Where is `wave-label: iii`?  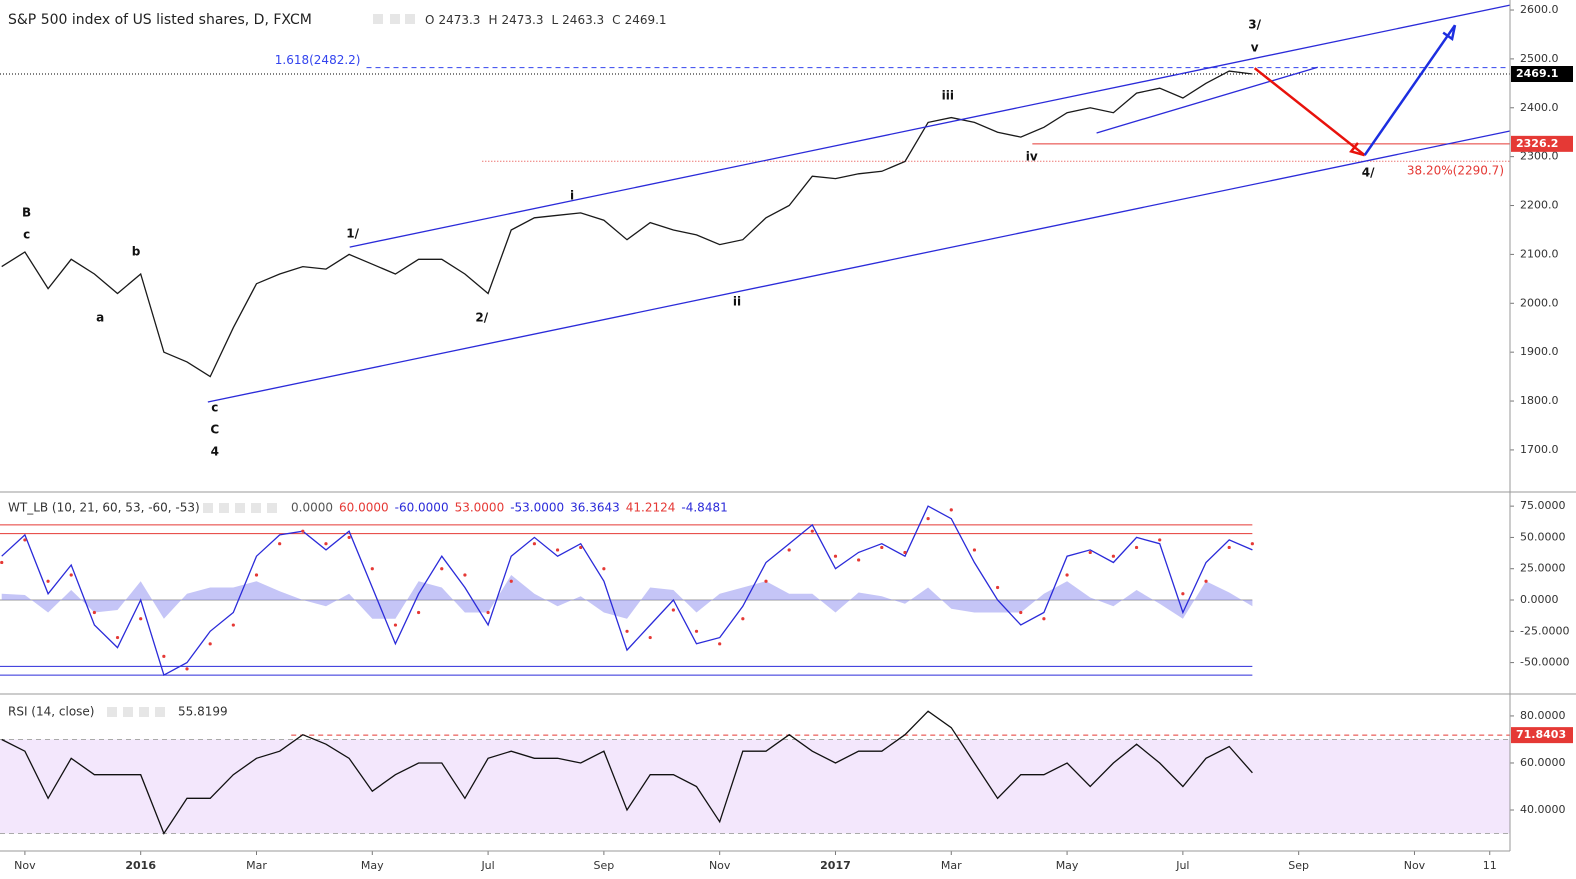 wave-label: iii is located at coordinates (948, 96).